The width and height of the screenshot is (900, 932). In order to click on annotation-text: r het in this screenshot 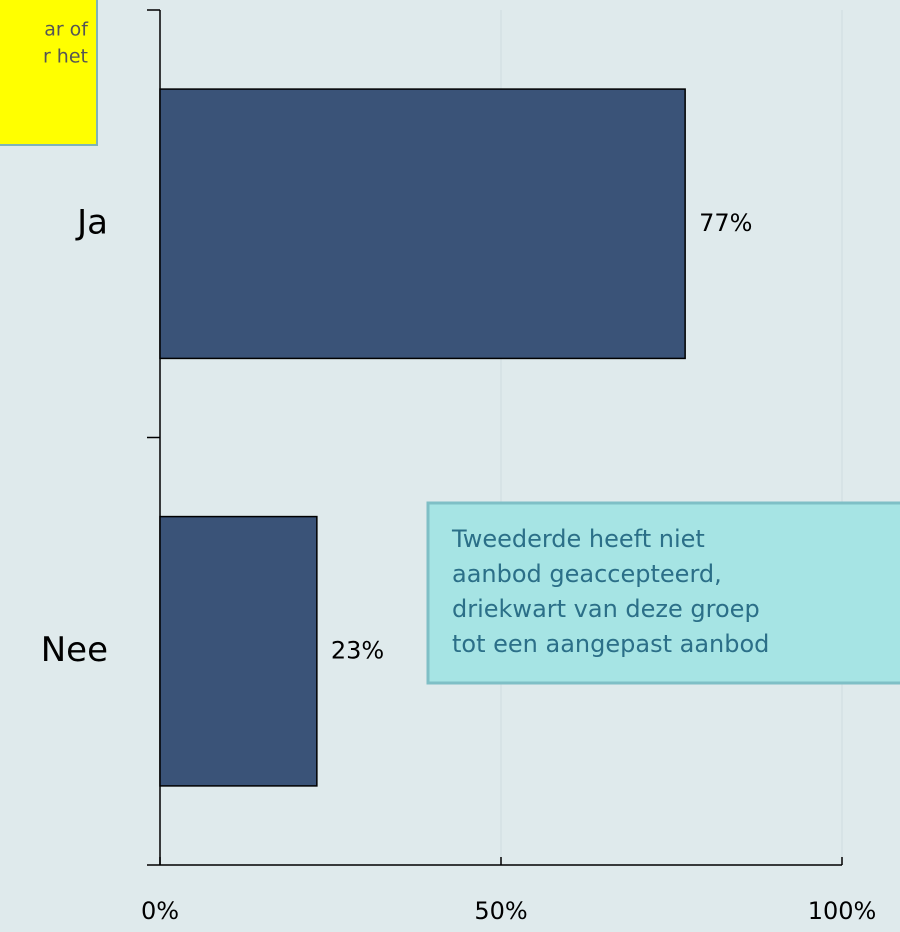, I will do `click(65, 57)`.